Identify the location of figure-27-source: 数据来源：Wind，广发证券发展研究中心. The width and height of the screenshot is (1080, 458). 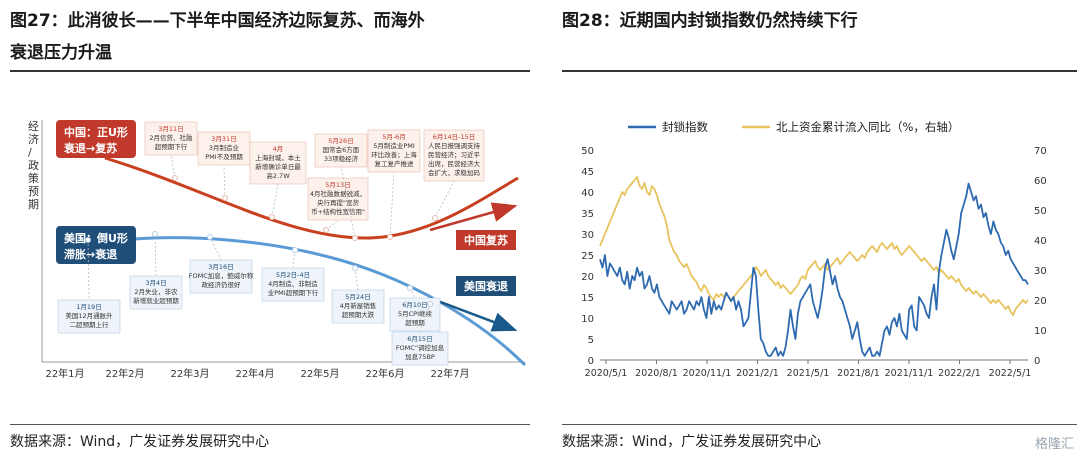
(140, 442).